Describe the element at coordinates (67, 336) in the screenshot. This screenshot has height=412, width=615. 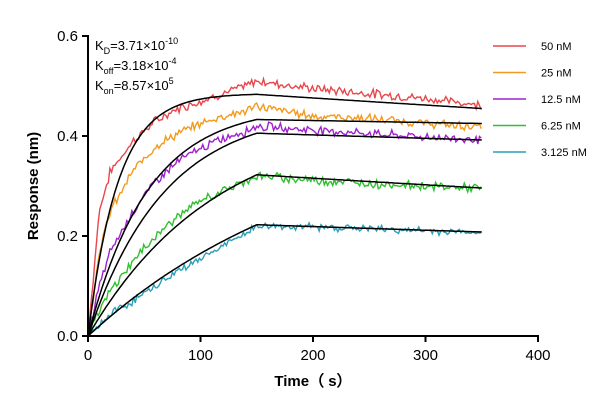
I see `y-tick-label: 0.0` at that location.